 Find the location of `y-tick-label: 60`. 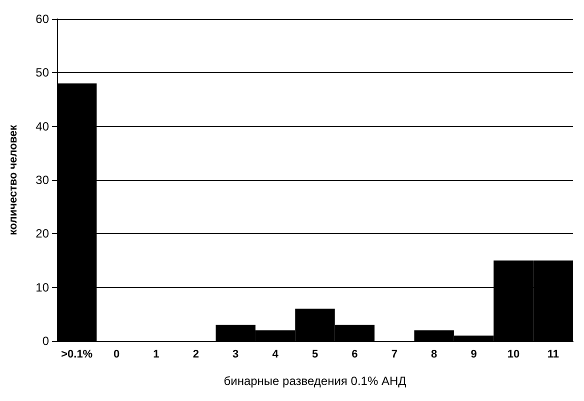

y-tick-label: 60 is located at coordinates (43, 19).